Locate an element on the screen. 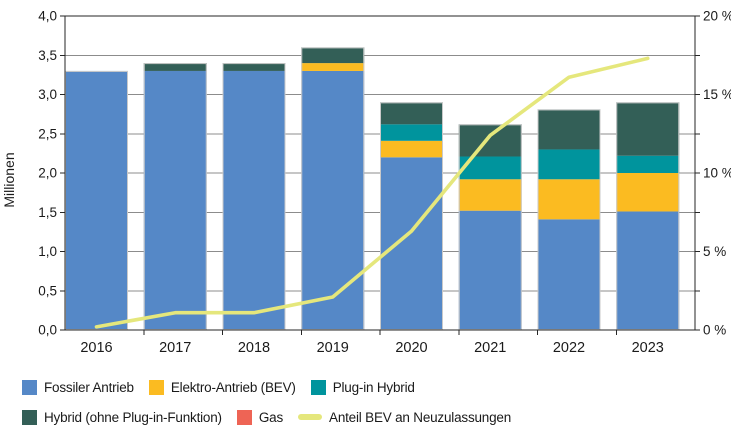 The height and width of the screenshot is (445, 731). x-axis-year-label: 2018 is located at coordinates (254, 348).